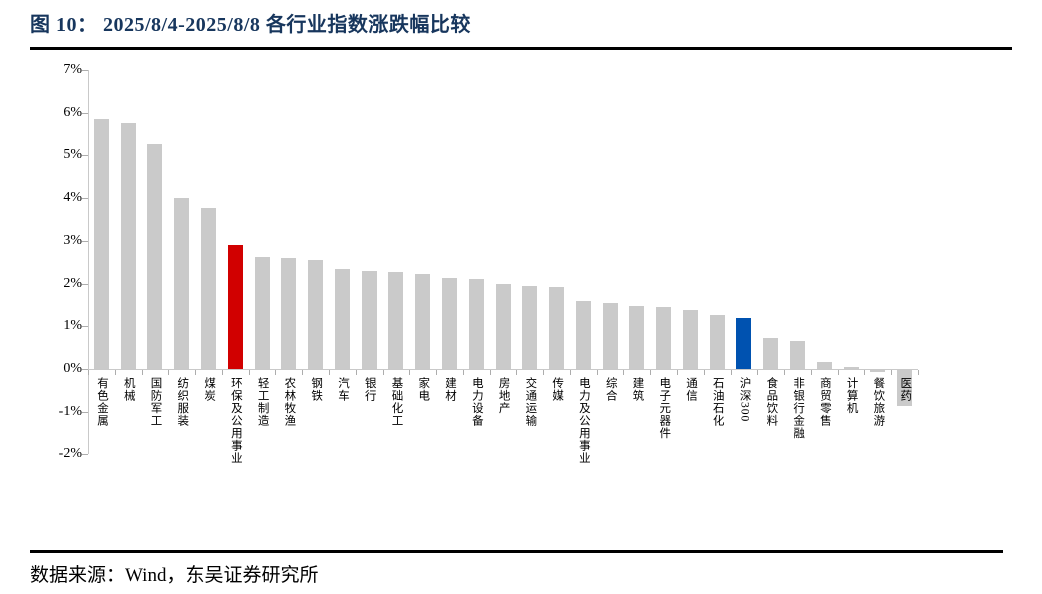 The width and height of the screenshot is (1042, 594). Describe the element at coordinates (851, 395) in the screenshot. I see `category-label: 计算机` at that location.